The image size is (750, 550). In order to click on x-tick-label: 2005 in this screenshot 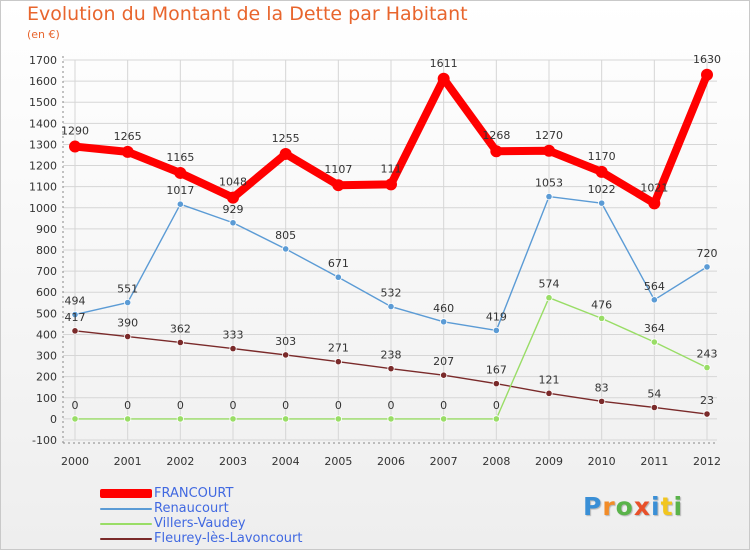, I will do `click(338, 461)`.